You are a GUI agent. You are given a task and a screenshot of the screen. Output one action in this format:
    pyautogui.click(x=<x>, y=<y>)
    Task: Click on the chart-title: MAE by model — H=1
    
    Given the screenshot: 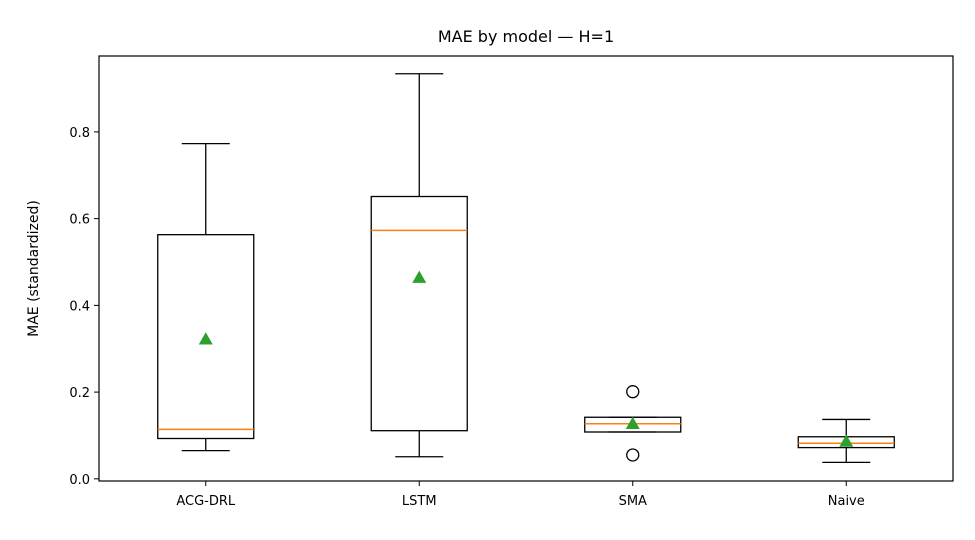 What is the action you would take?
    pyautogui.click(x=526, y=36)
    